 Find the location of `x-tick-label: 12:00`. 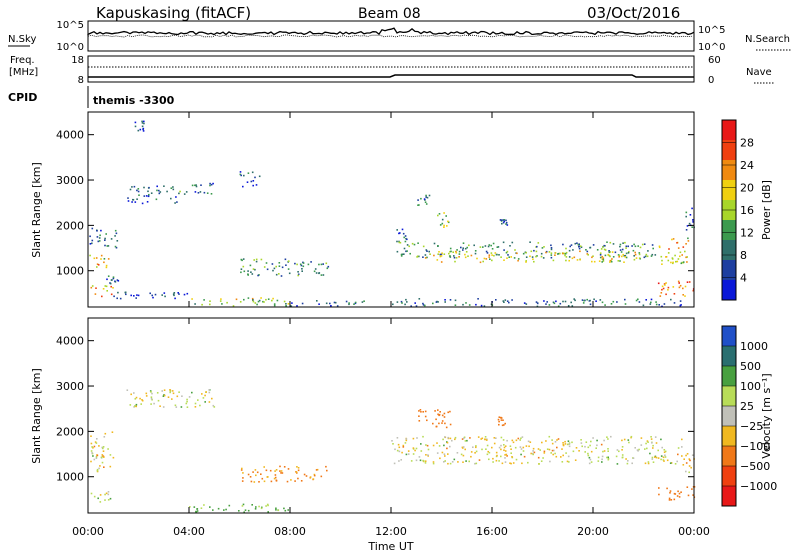

x-tick-label: 12:00 is located at coordinates (391, 531).